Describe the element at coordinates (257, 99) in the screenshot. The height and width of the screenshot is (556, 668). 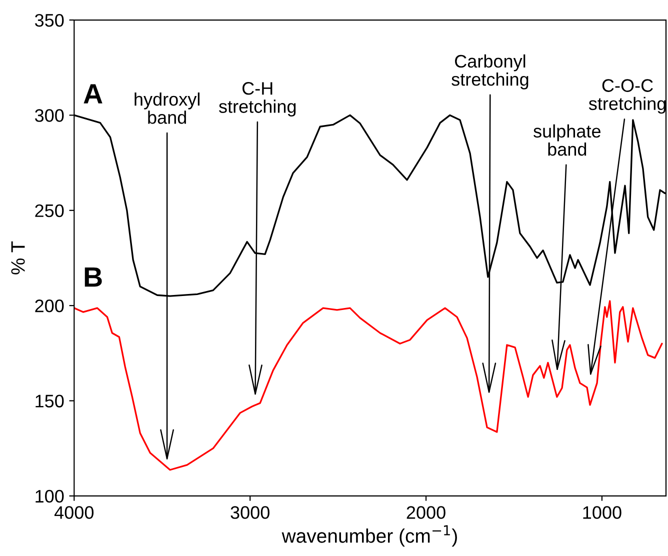
I see `annotation: C-H stretching` at that location.